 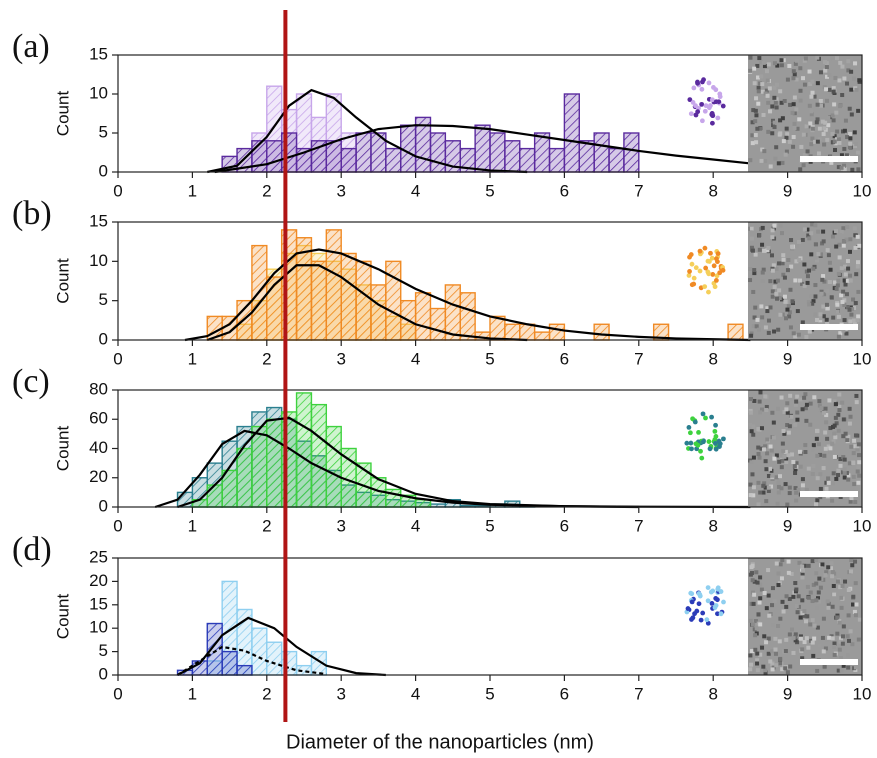 I want to click on fit-curve, so click(x=367, y=303).